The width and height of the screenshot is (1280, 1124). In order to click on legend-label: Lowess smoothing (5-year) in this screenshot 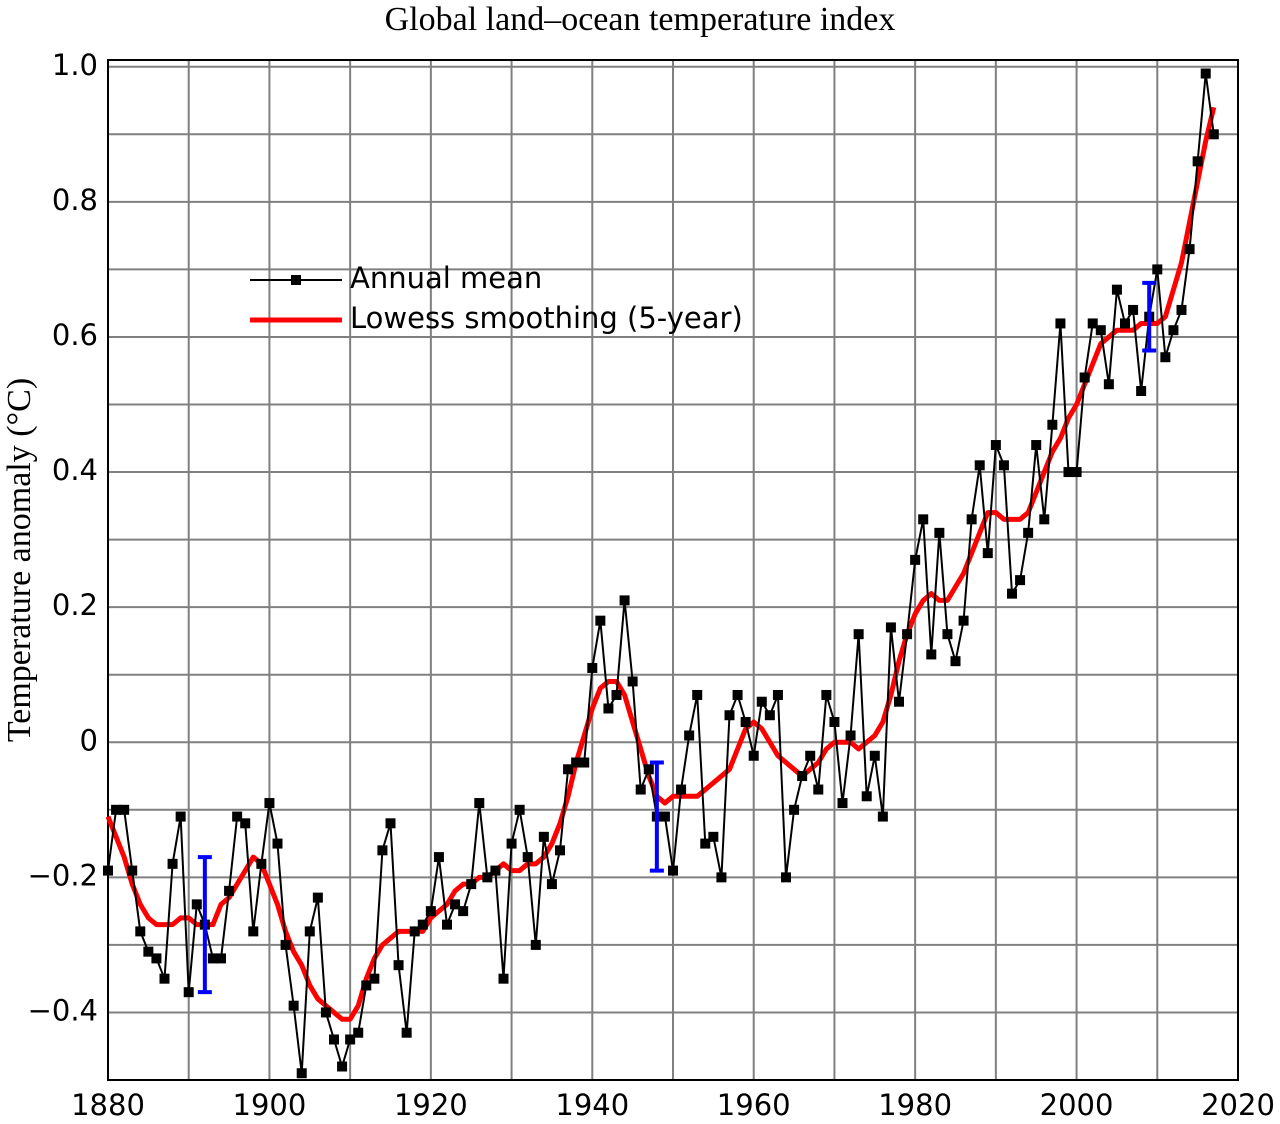, I will do `click(546, 318)`.